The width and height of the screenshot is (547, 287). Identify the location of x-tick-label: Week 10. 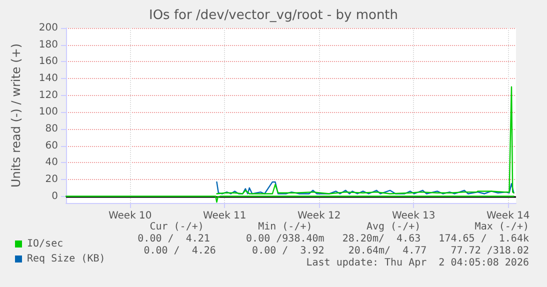
(130, 216).